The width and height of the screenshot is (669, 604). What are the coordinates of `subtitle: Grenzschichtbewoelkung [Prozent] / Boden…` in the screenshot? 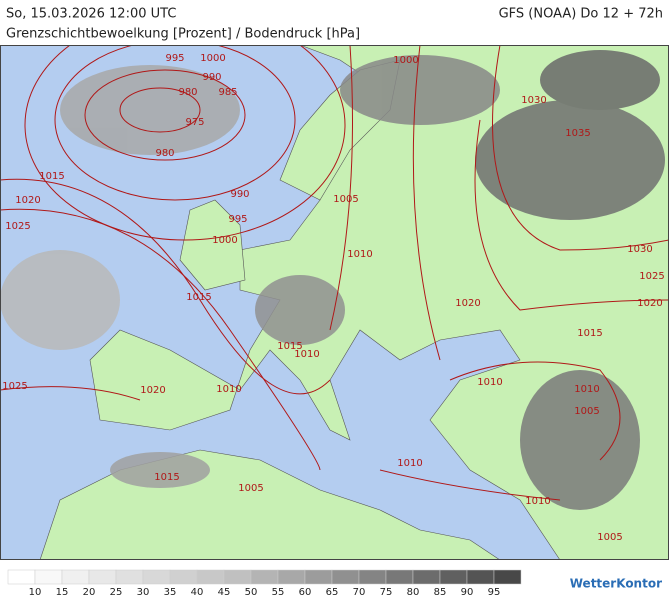 It's located at (183, 34).